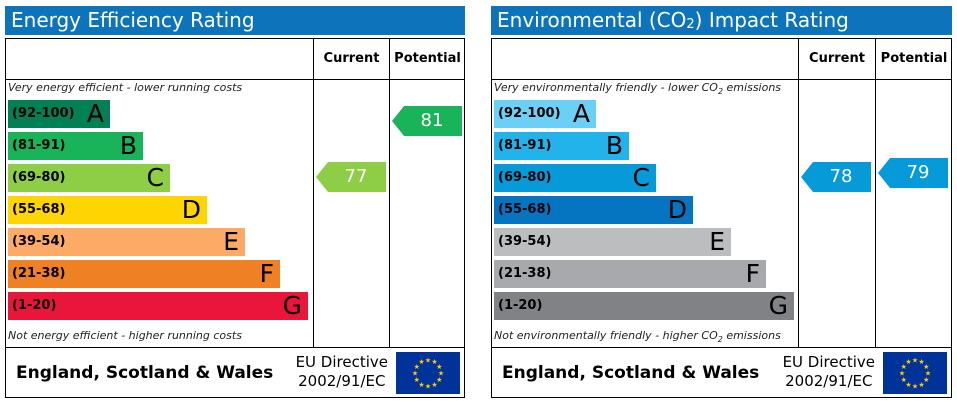 The width and height of the screenshot is (957, 404). Describe the element at coordinates (432, 120) in the screenshot. I see `potential-rating-value: 81` at that location.